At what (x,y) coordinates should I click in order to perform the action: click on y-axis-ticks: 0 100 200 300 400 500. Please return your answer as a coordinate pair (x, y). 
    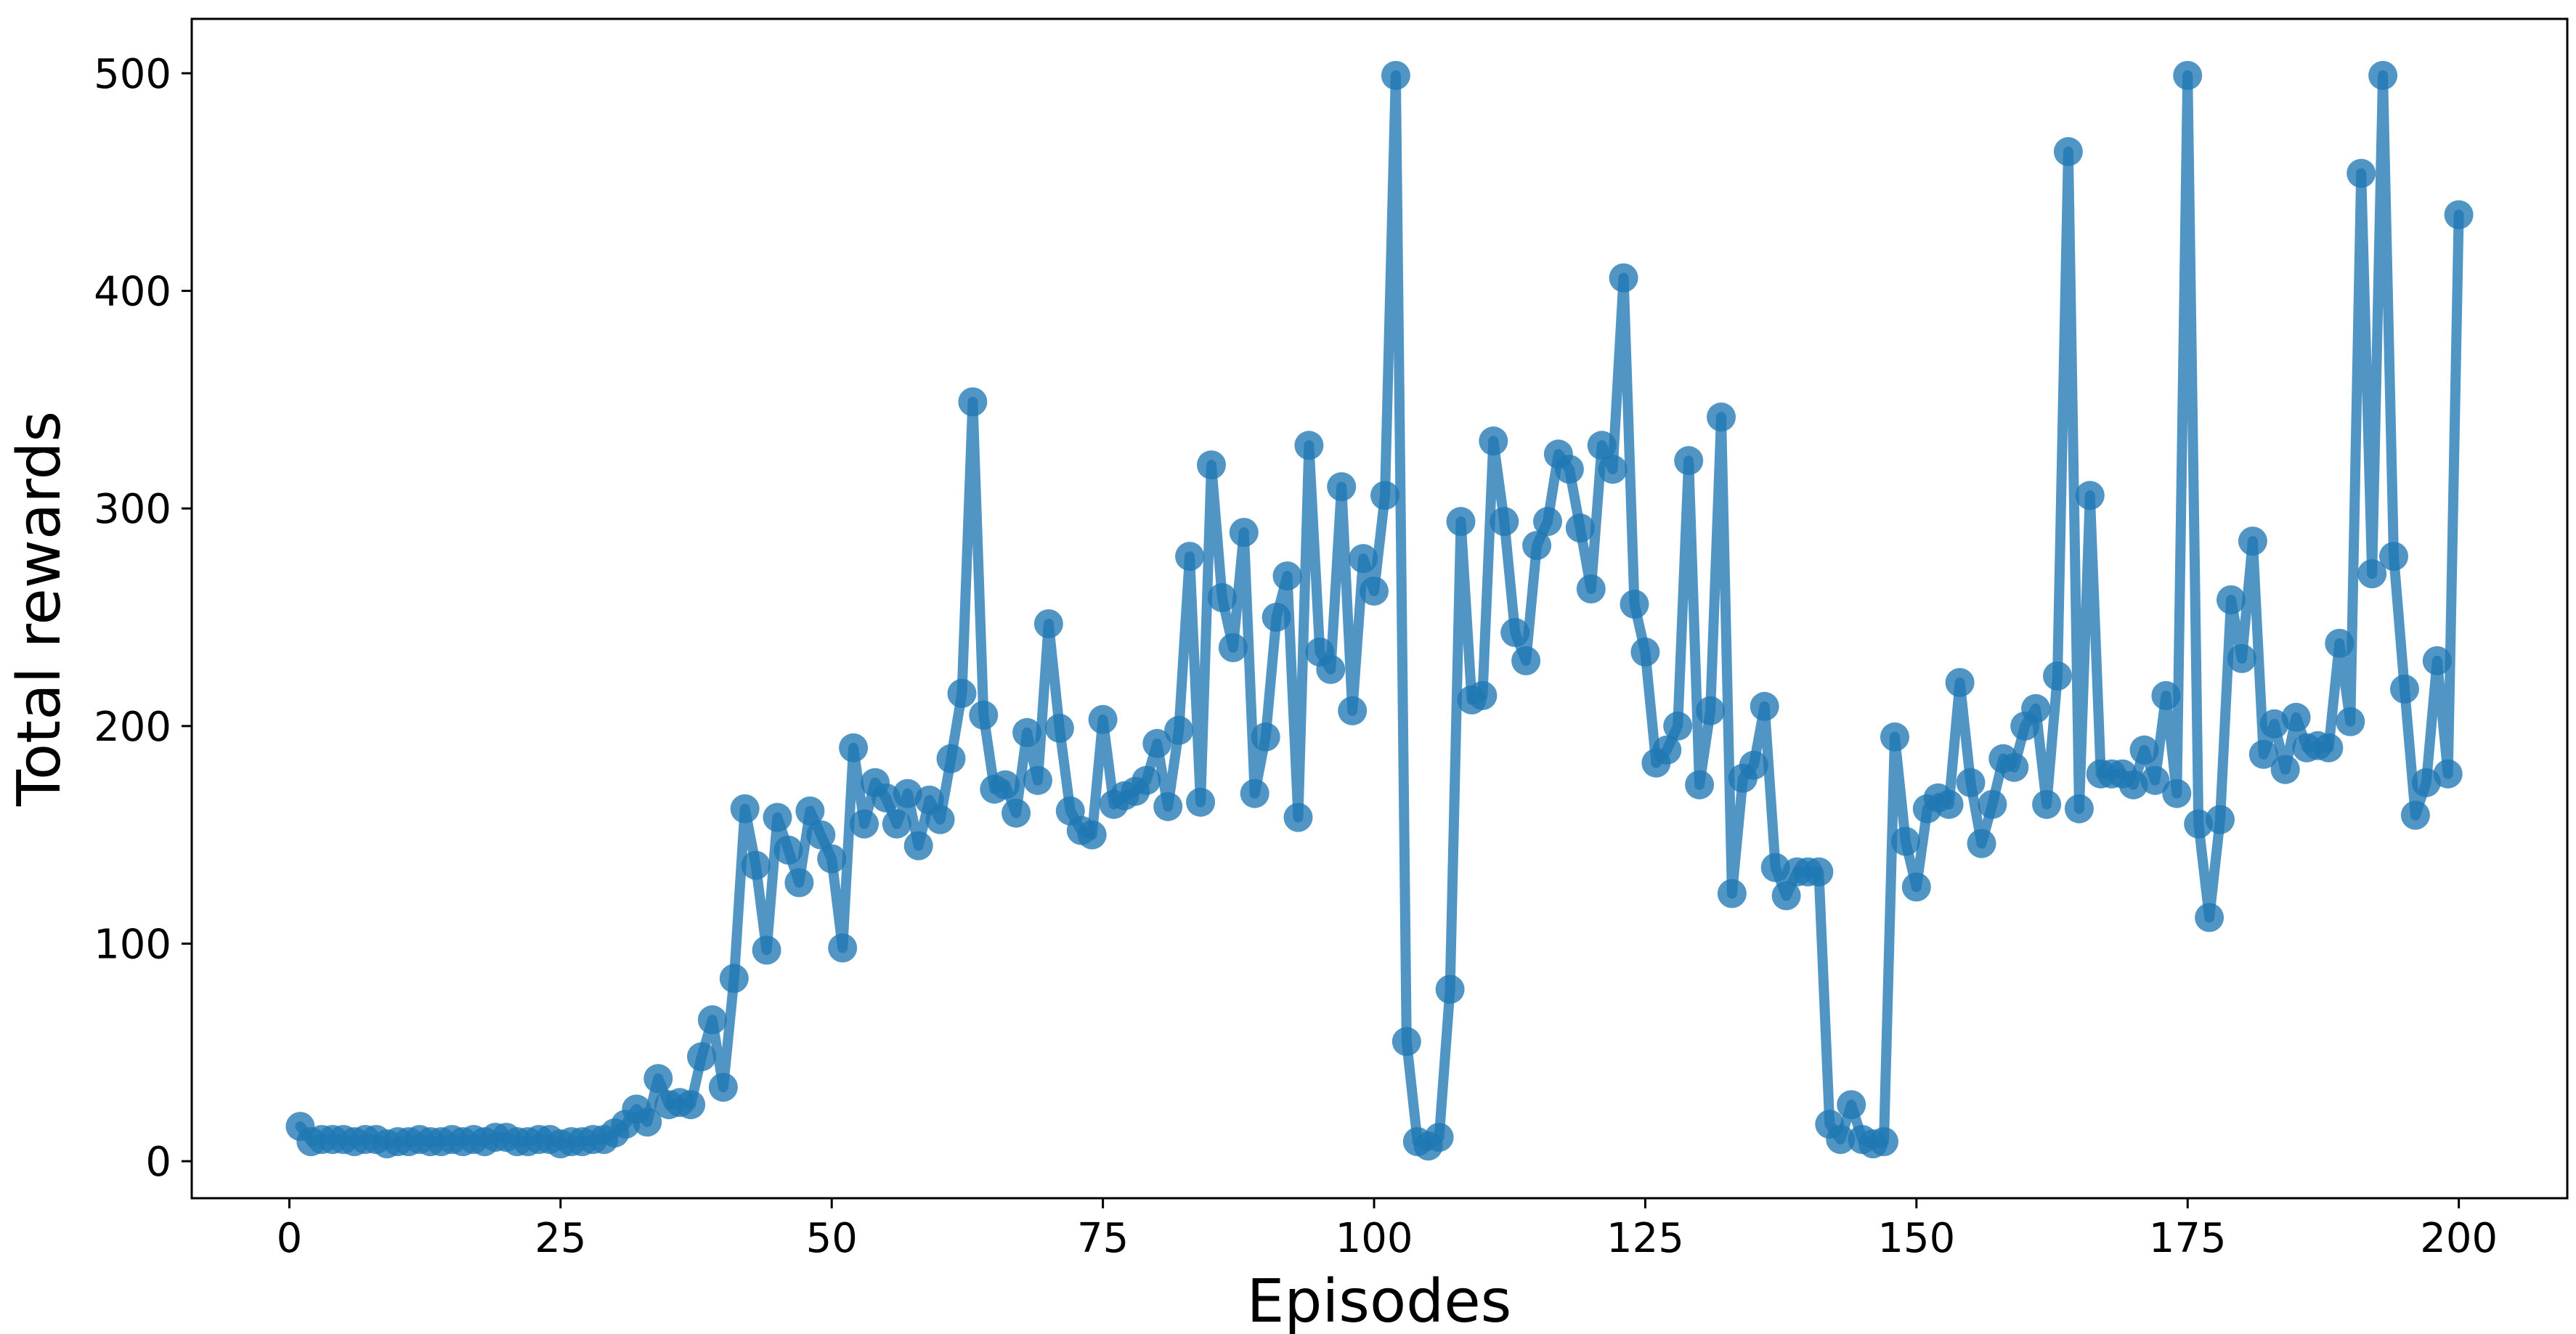
    Looking at the image, I should click on (143, 618).